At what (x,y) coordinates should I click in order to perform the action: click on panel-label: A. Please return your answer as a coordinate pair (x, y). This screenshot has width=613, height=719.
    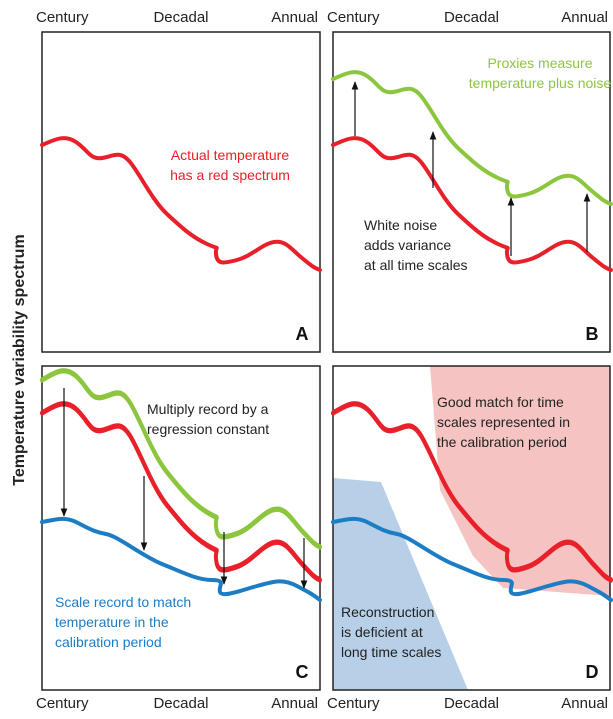
    Looking at the image, I should click on (302, 334).